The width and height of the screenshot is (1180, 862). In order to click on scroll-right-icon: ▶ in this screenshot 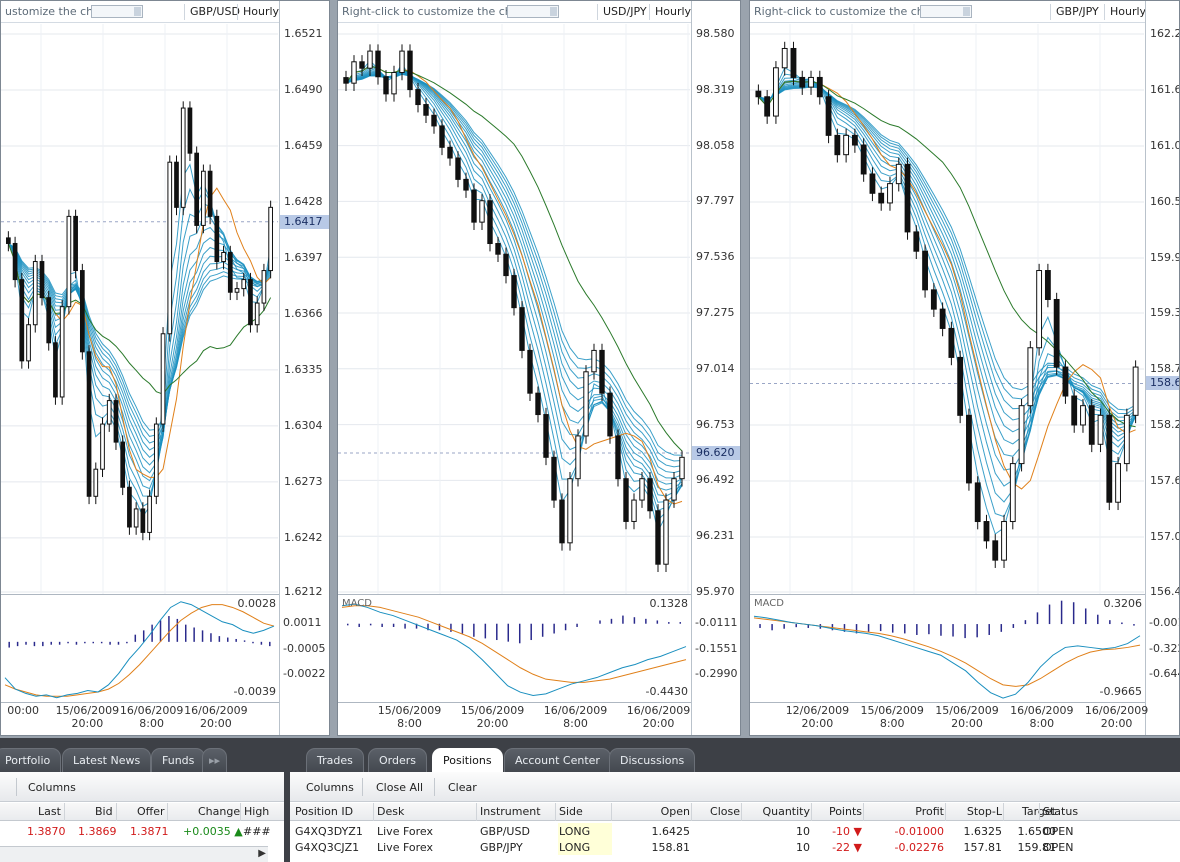, I will do `click(262, 853)`.